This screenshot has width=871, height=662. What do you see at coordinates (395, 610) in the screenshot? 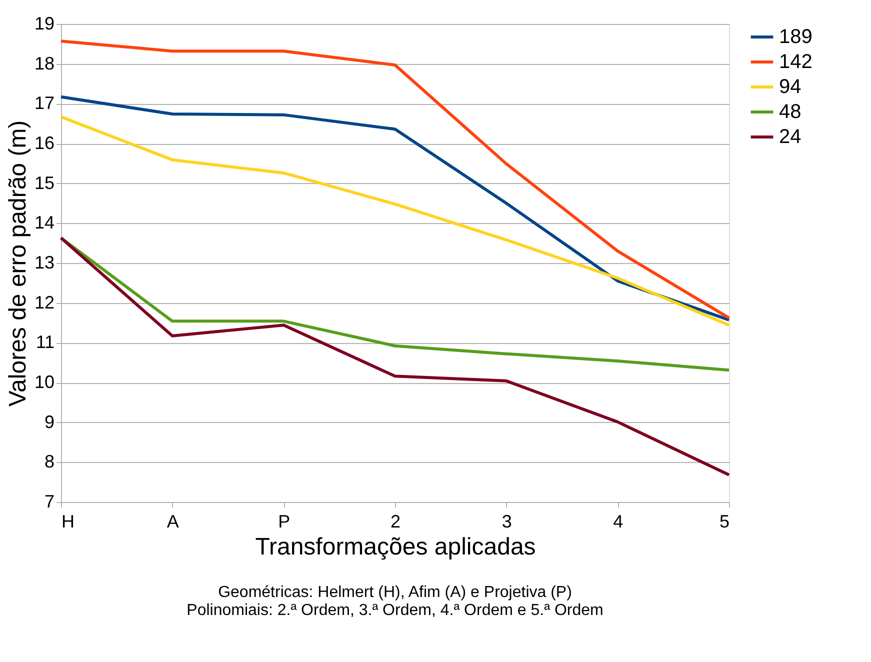
I see `text: Polinomiais: 2.ª Ordem, 3.ª Ordem, 4.ª Ordem e 5.ª Ordem` at bounding box center [395, 610].